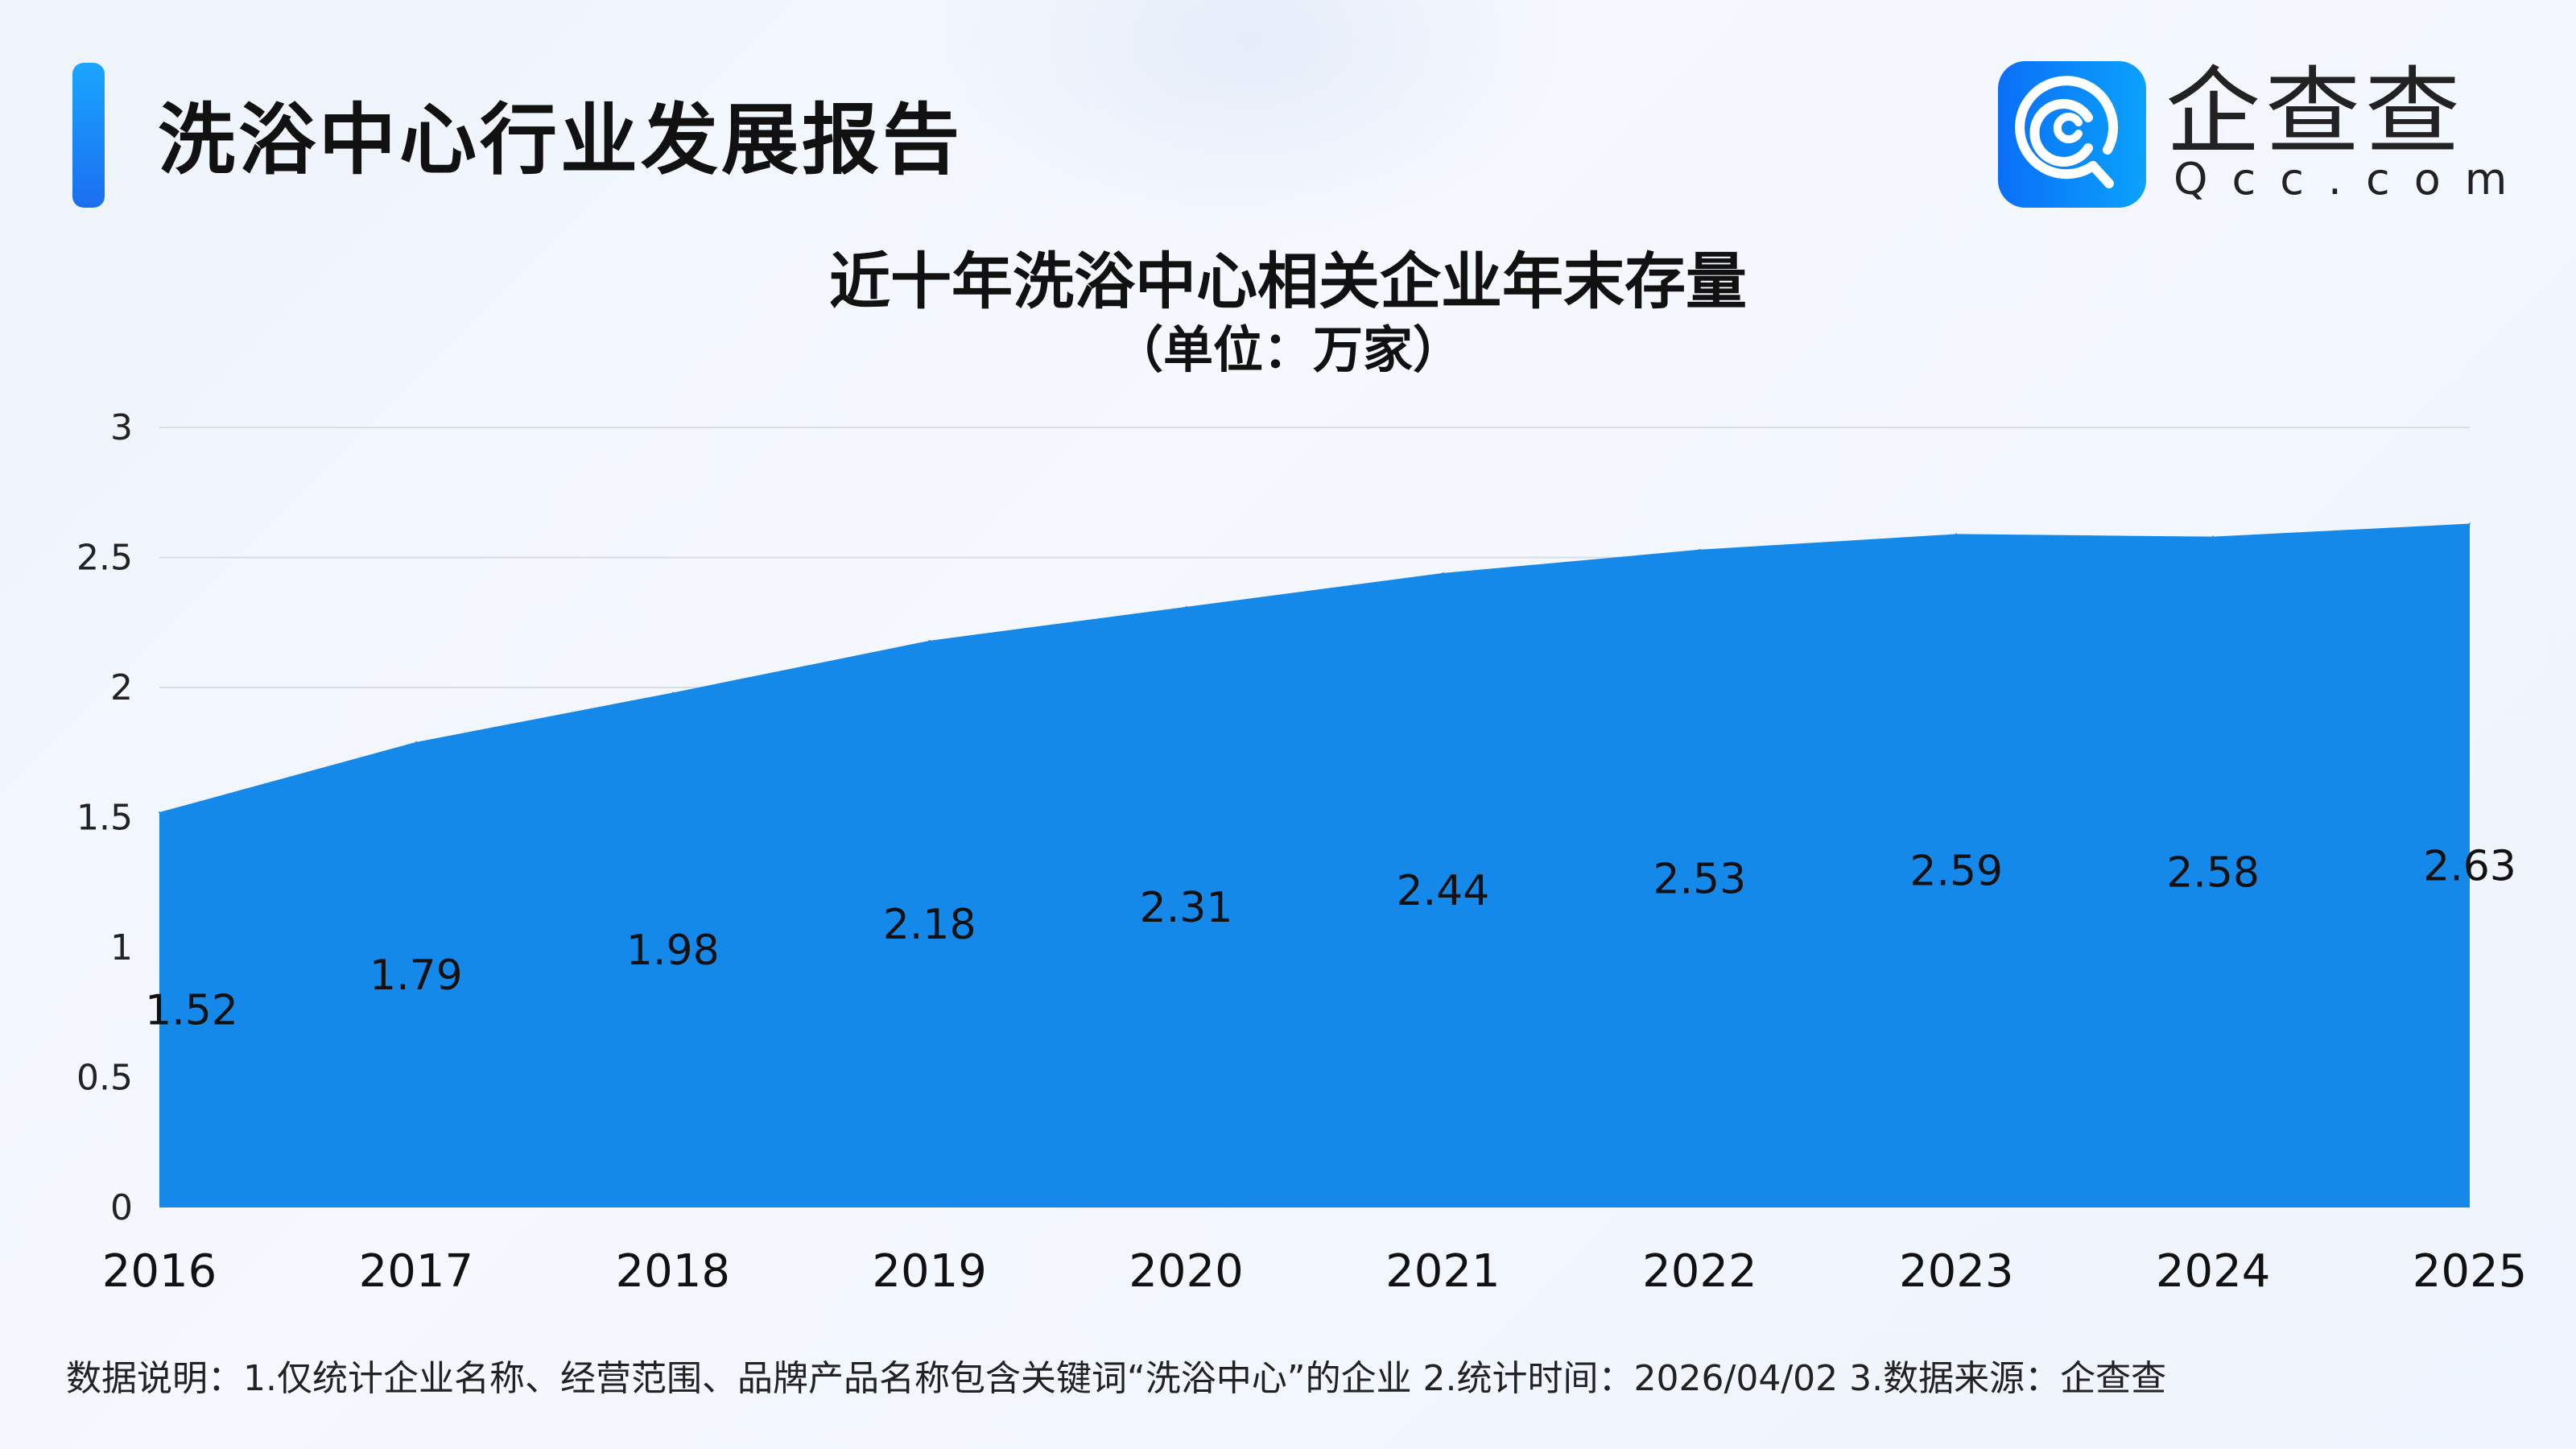 This screenshot has width=2576, height=1449. I want to click on x-tick-label: 2020, so click(1186, 1271).